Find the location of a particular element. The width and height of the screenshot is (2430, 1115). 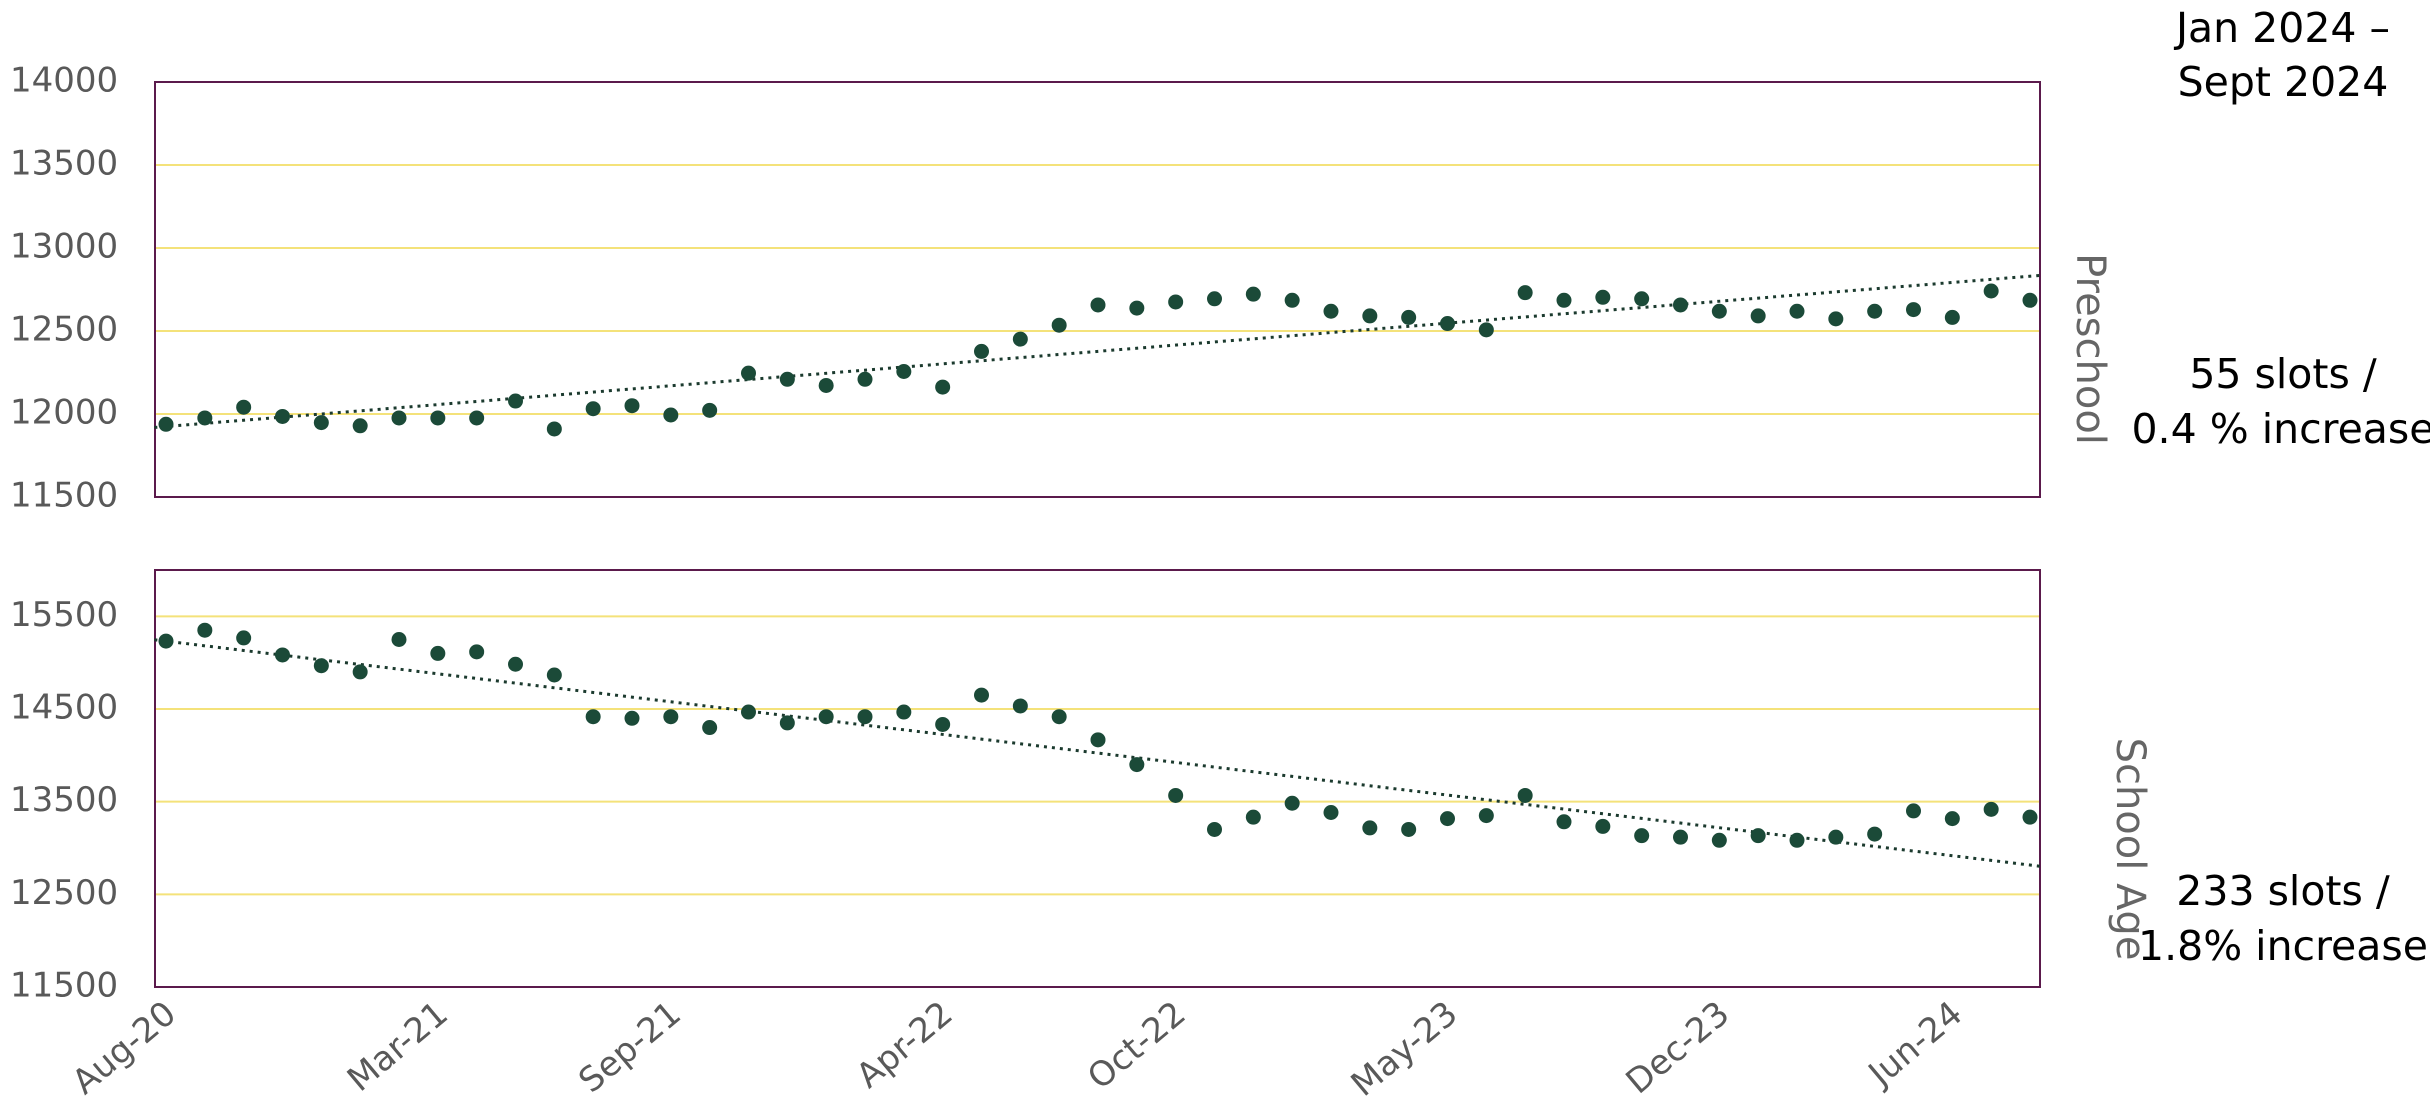

y-tick-label: 15500 is located at coordinates (64, 615).